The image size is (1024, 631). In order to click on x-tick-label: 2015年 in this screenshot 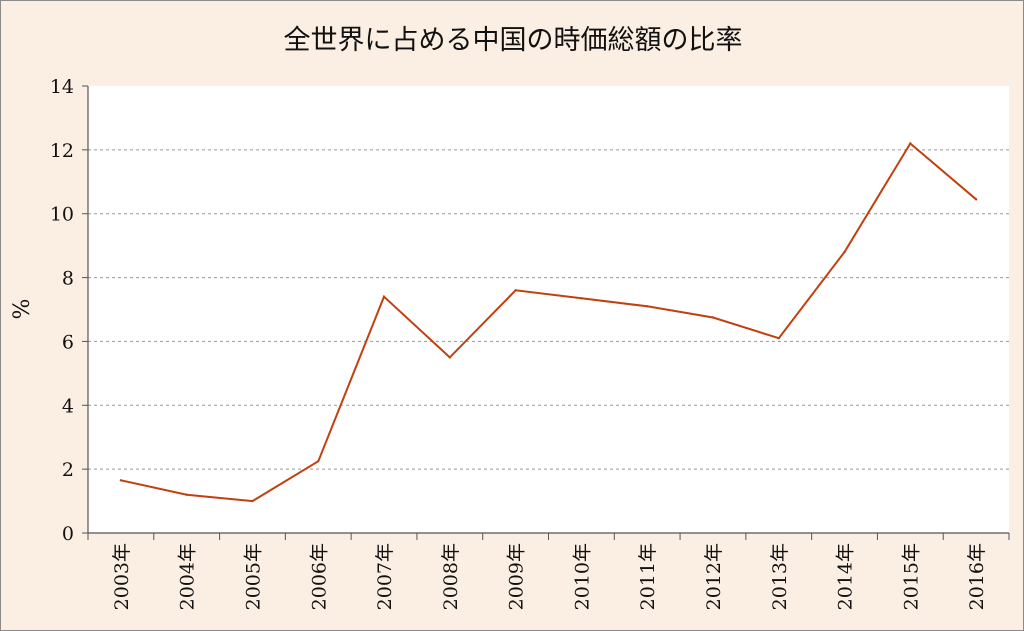, I will do `click(911, 576)`.